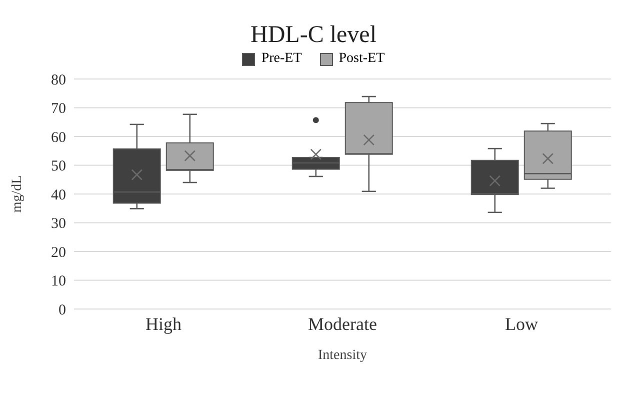  Describe the element at coordinates (58, 80) in the screenshot. I see `y-tick-label: 80` at that location.